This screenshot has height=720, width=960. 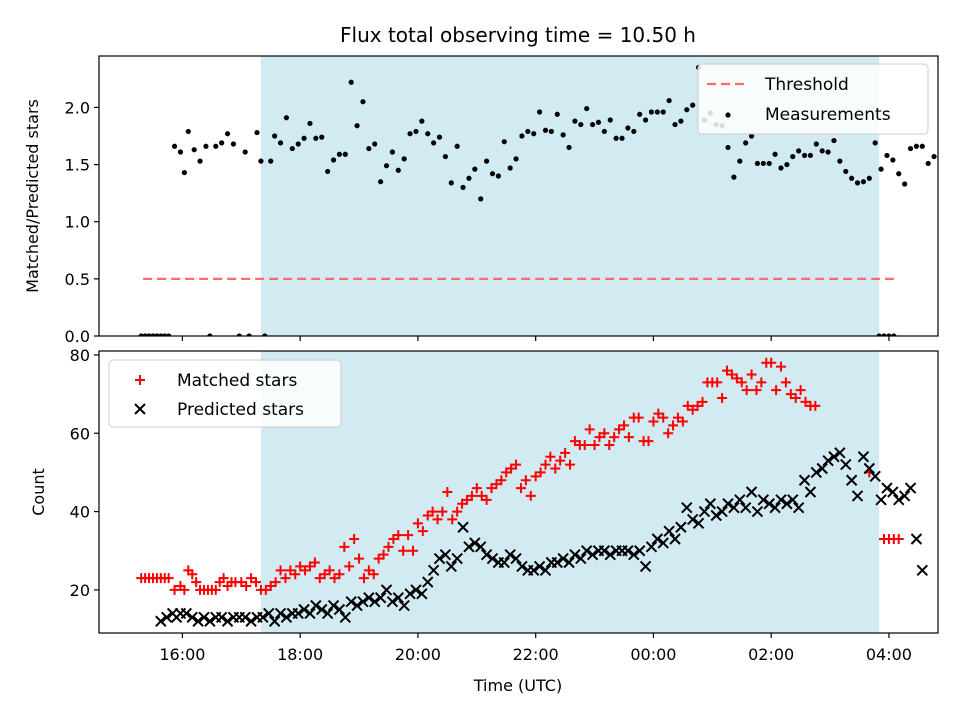 What do you see at coordinates (140, 409) in the screenshot?
I see `legend-predicted-swatch` at bounding box center [140, 409].